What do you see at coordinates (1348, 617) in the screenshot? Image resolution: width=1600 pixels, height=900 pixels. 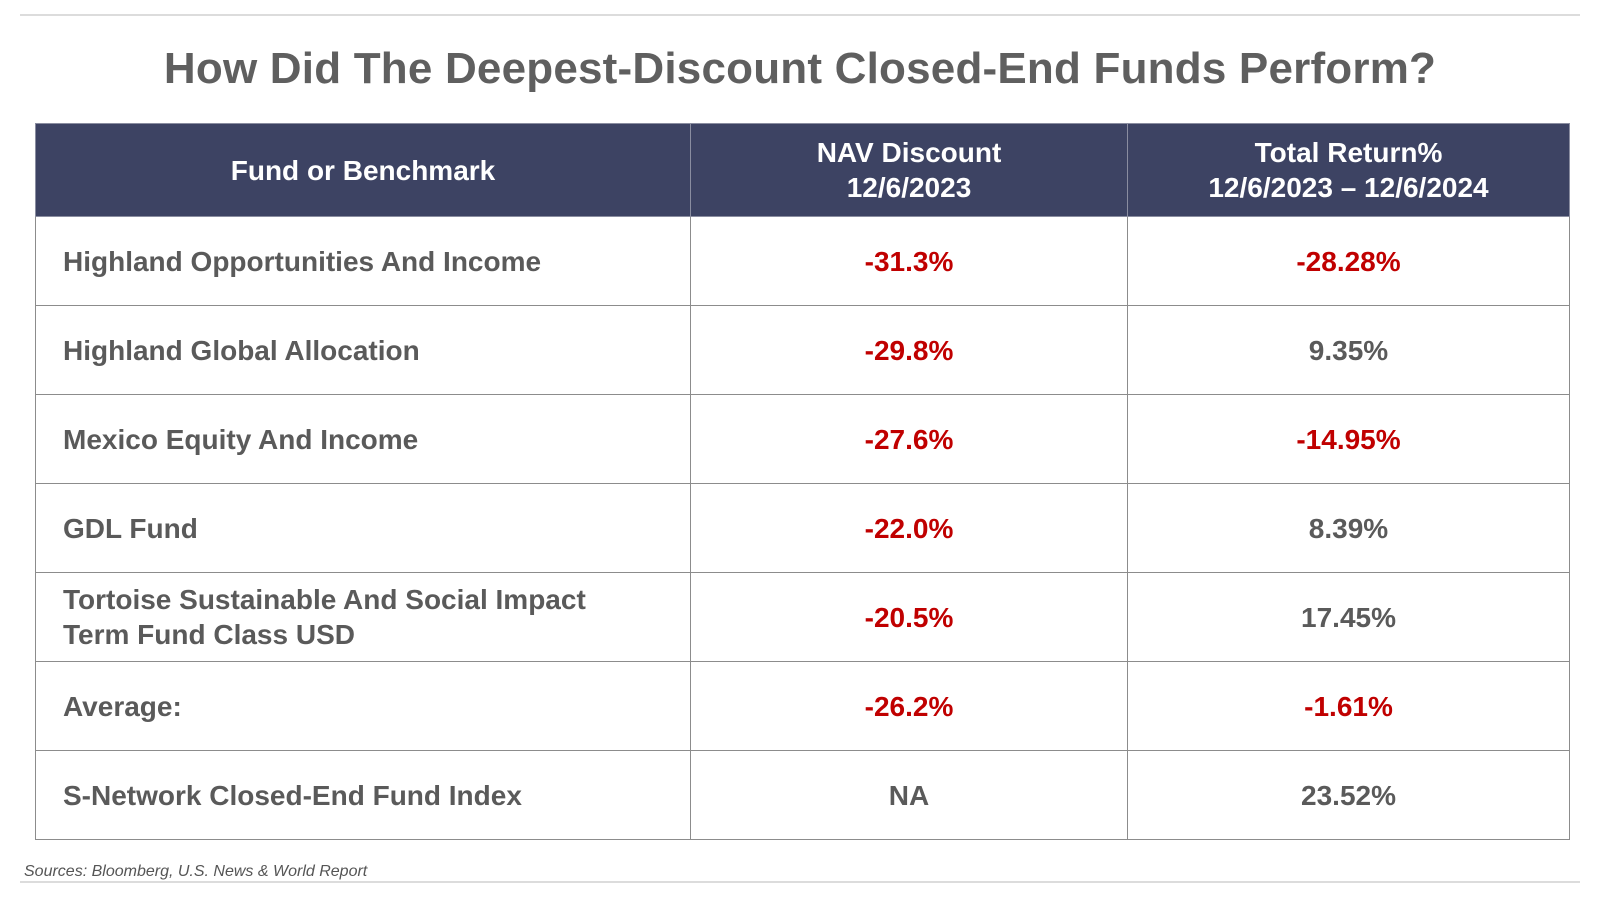 I see `total-return-value: 17.45%` at bounding box center [1348, 617].